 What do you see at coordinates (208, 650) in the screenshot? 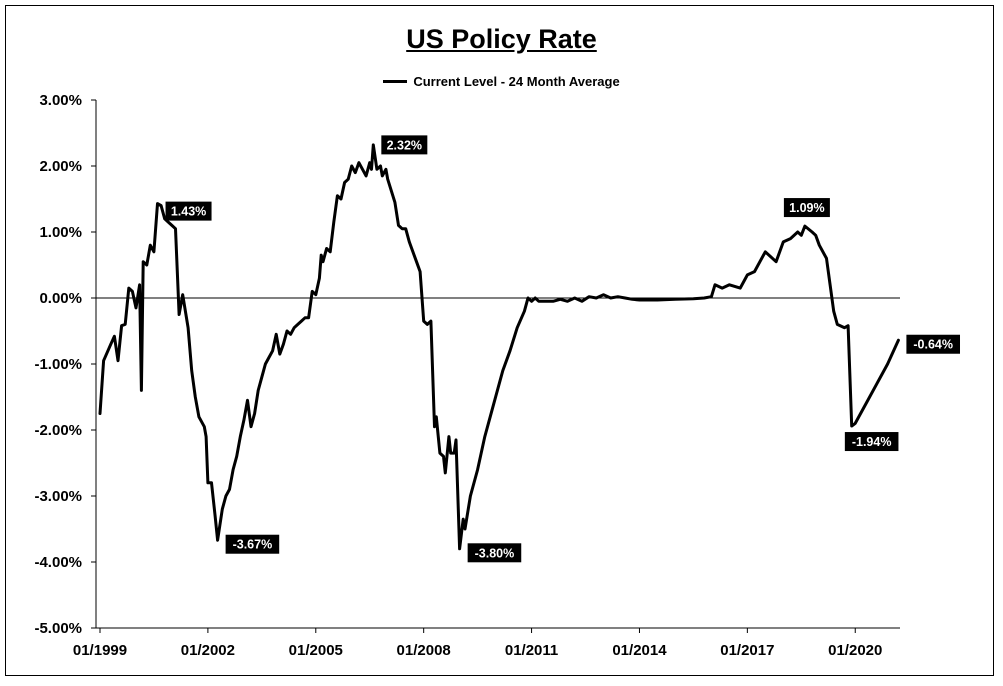
I see `x-tick-label: 01/2002` at bounding box center [208, 650].